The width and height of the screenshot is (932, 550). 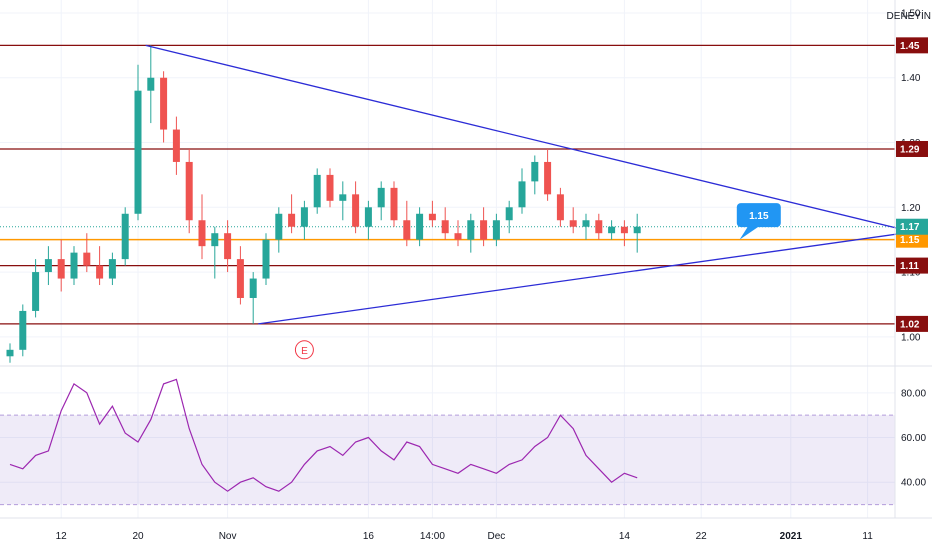 What do you see at coordinates (497, 536) in the screenshot?
I see `time-tick-label: Dec` at bounding box center [497, 536].